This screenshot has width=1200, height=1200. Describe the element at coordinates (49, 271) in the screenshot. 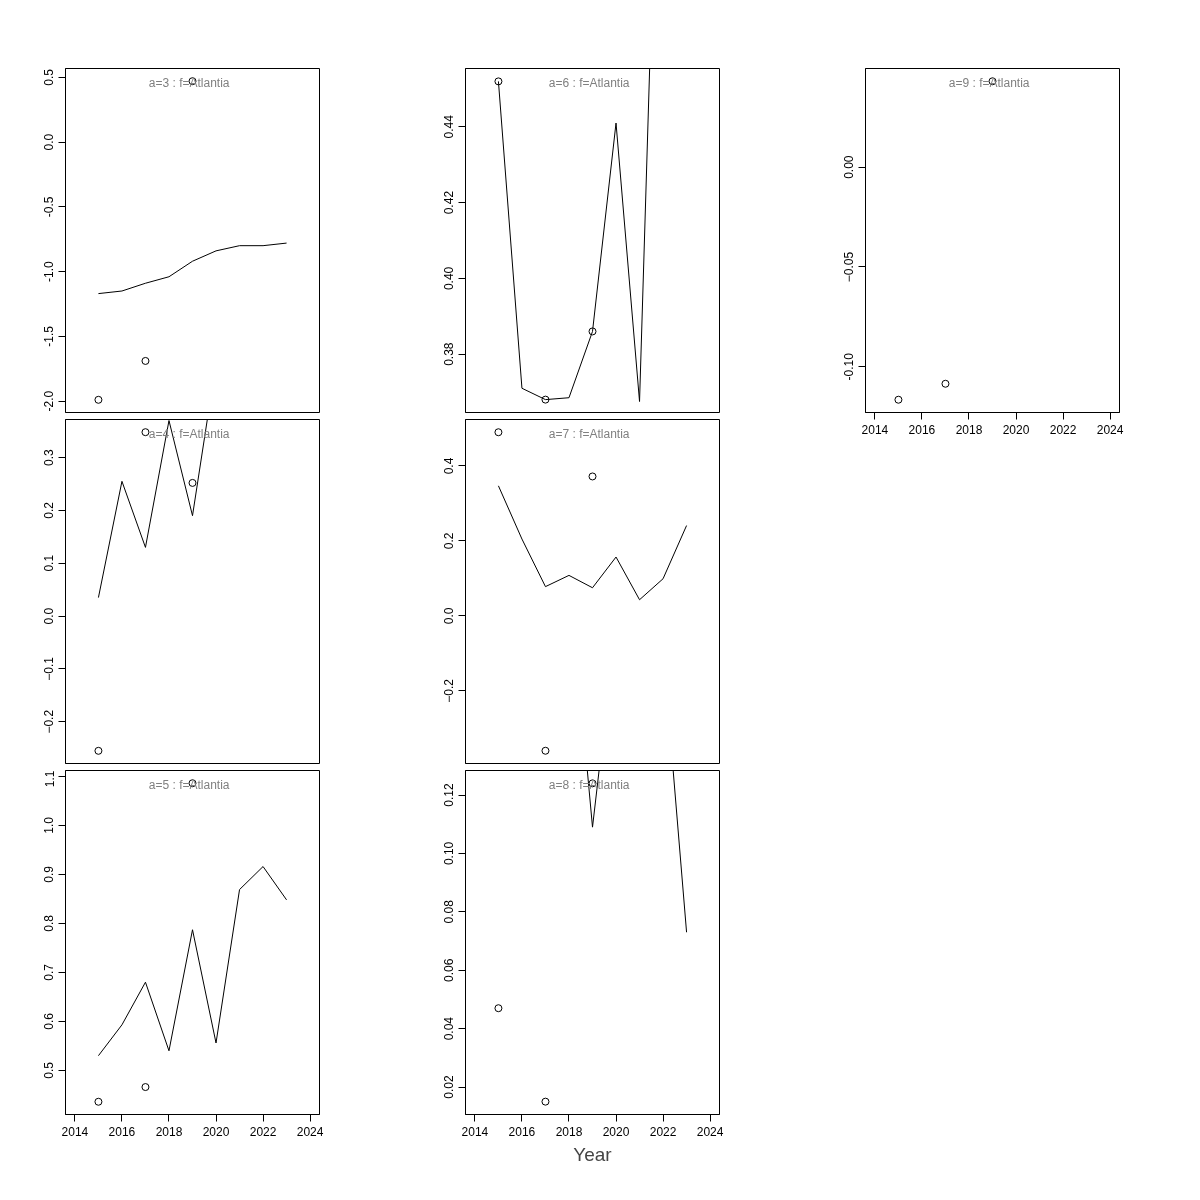

I see `y-tick-label: -1.0` at that location.